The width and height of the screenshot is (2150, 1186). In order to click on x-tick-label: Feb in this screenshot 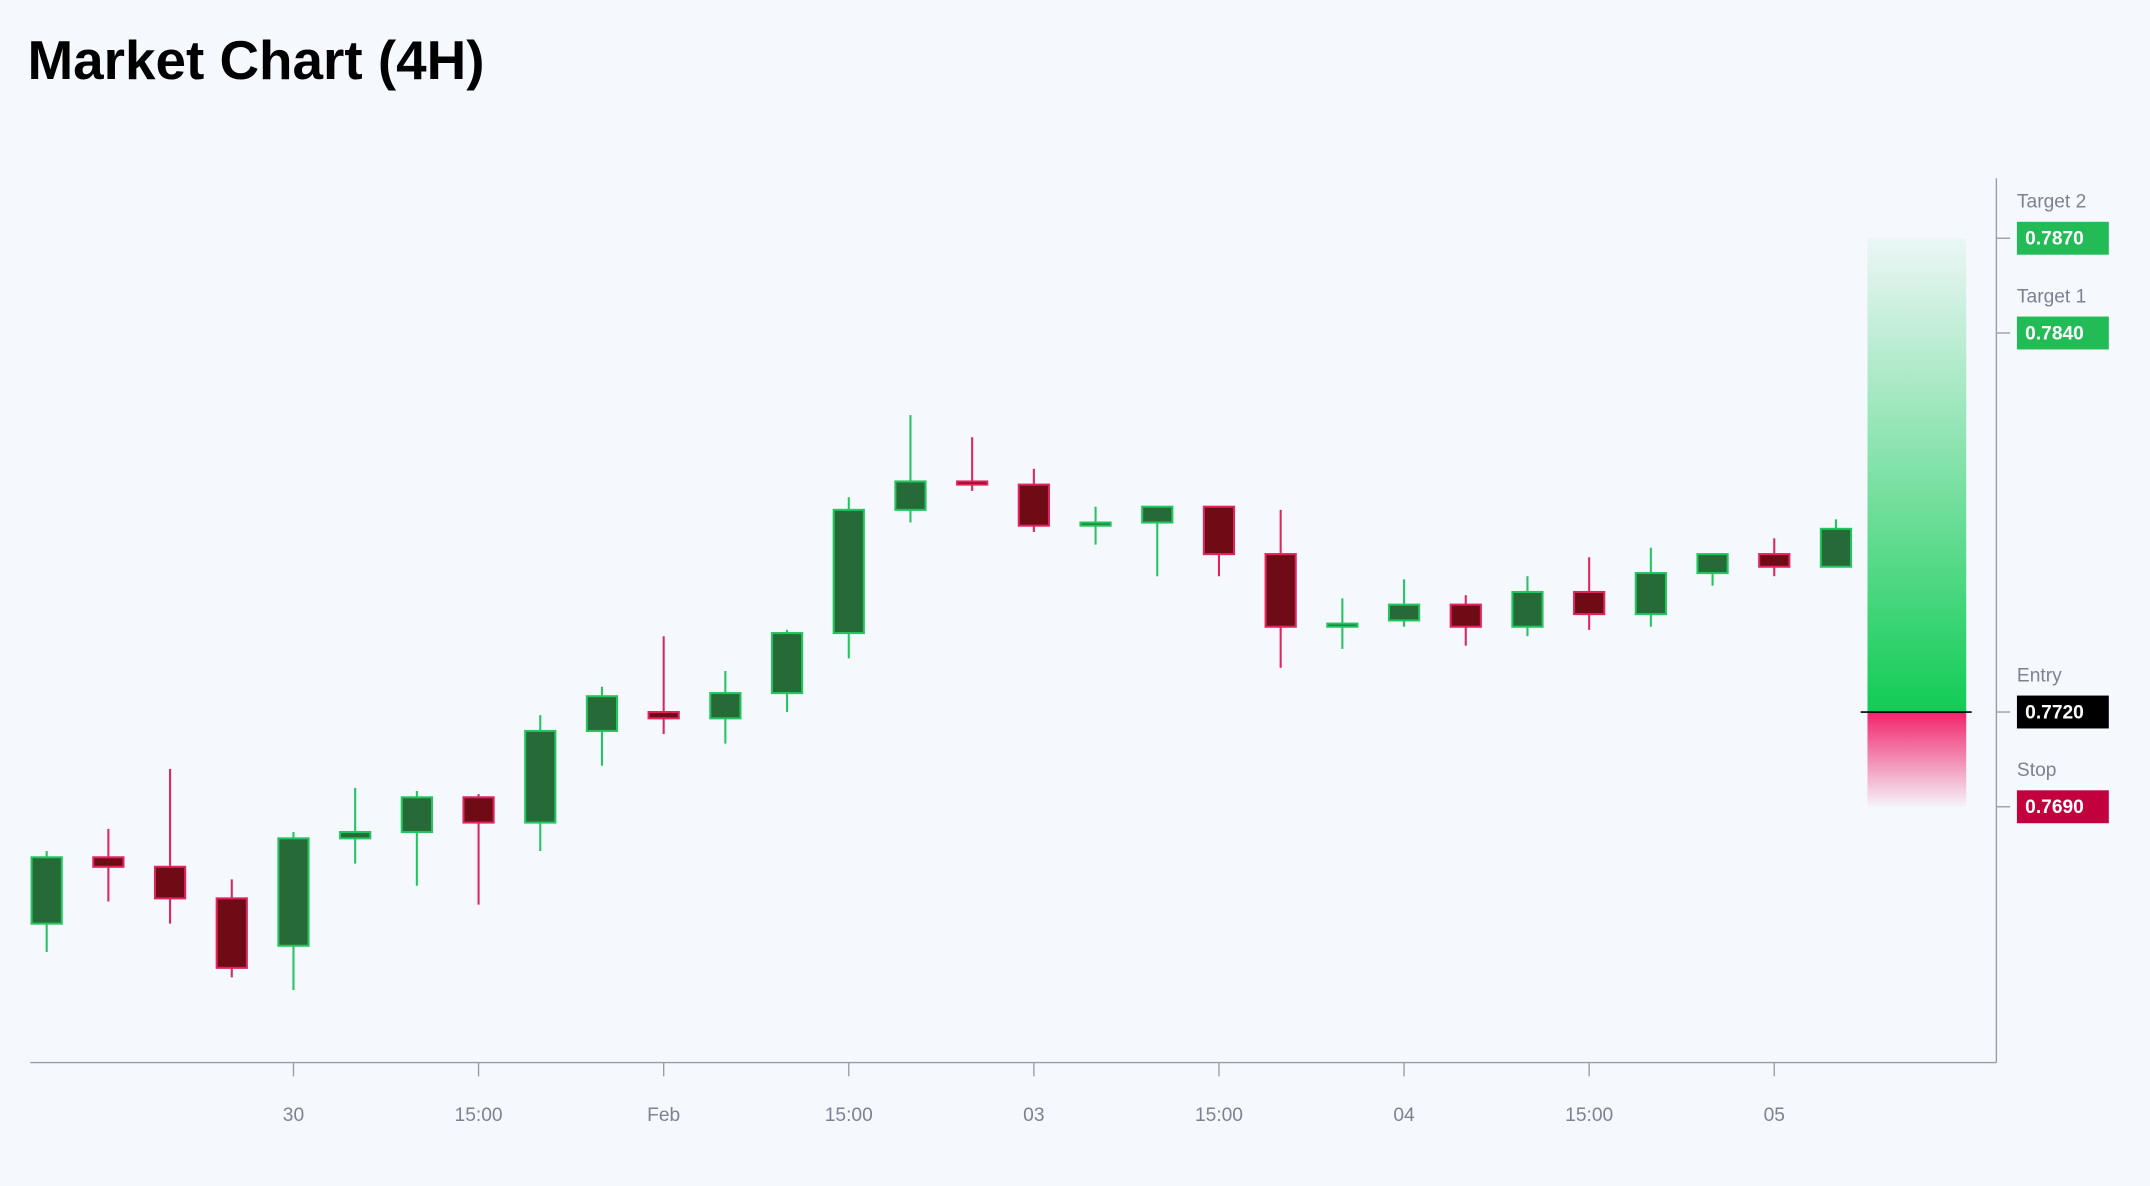, I will do `click(663, 1115)`.